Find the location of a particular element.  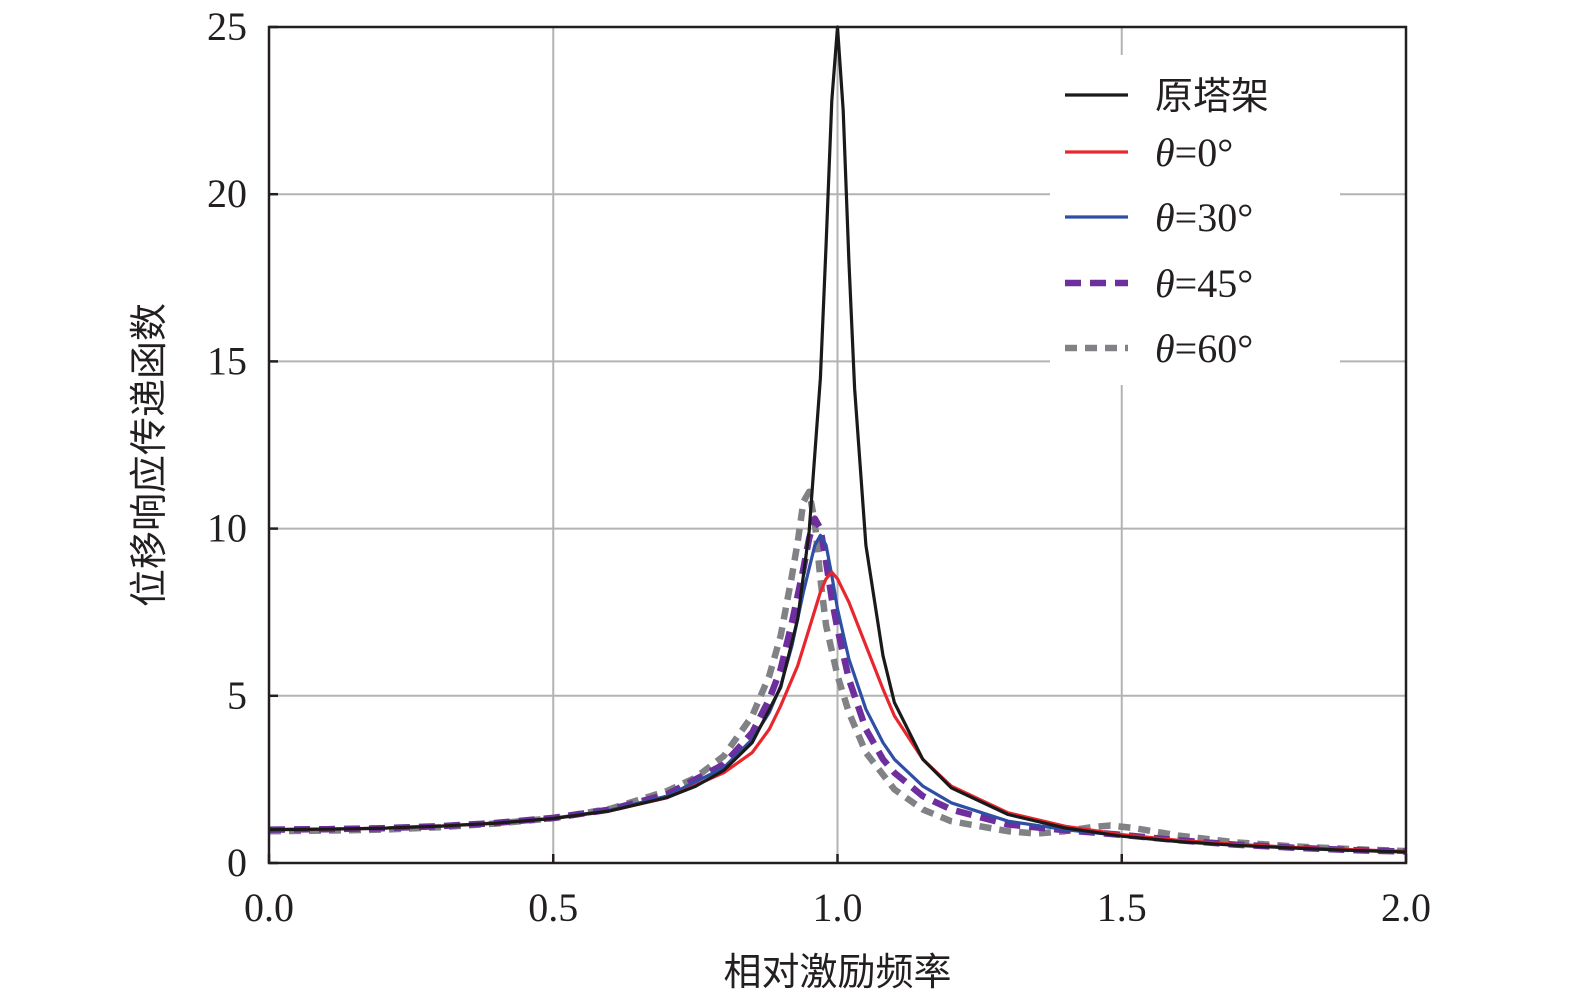

x-tick-label: 0.0 is located at coordinates (269, 907).